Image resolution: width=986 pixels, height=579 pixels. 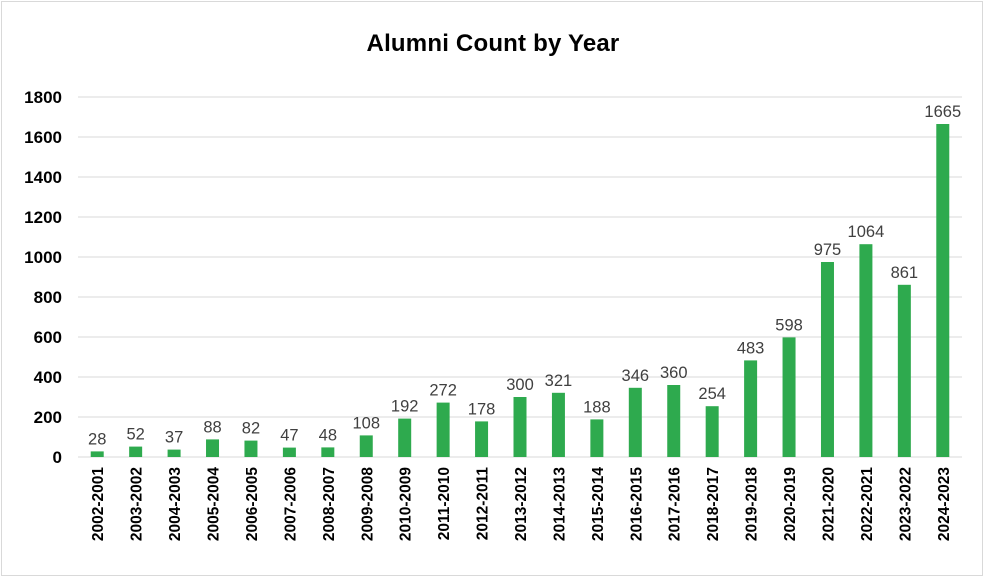 What do you see at coordinates (98, 504) in the screenshot?
I see `x-tick-label: 2002-2001` at bounding box center [98, 504].